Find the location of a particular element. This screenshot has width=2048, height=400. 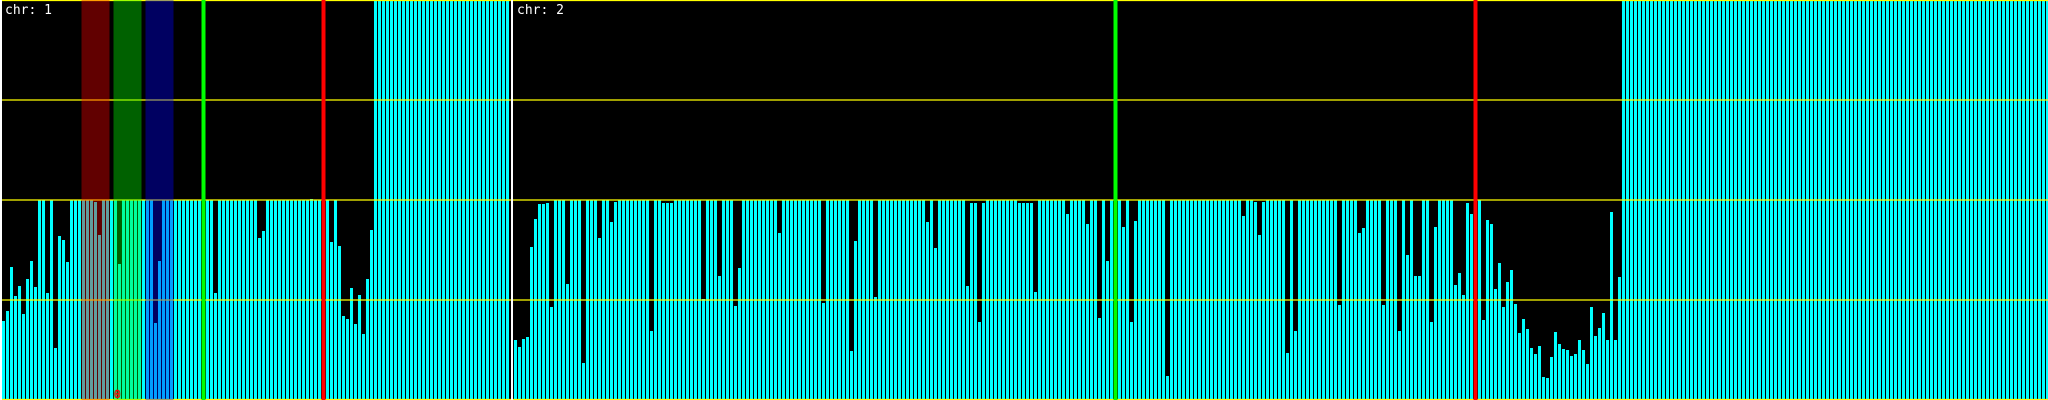

panel-label-chr1: chr: 1 is located at coordinates (28, 10).